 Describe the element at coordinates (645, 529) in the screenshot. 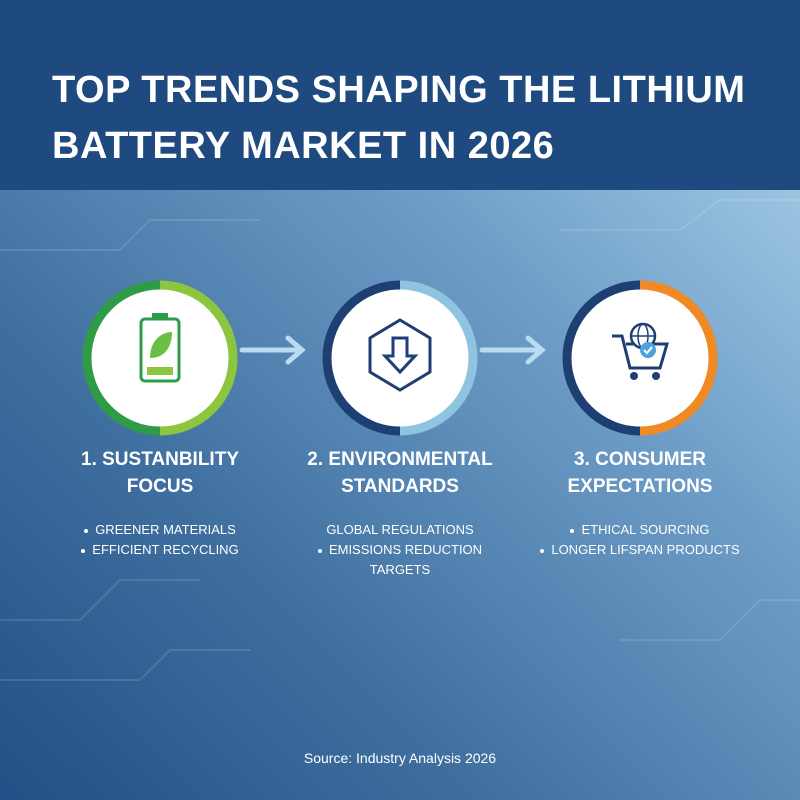

I see `item-text: ETHICAL SOURCING` at that location.